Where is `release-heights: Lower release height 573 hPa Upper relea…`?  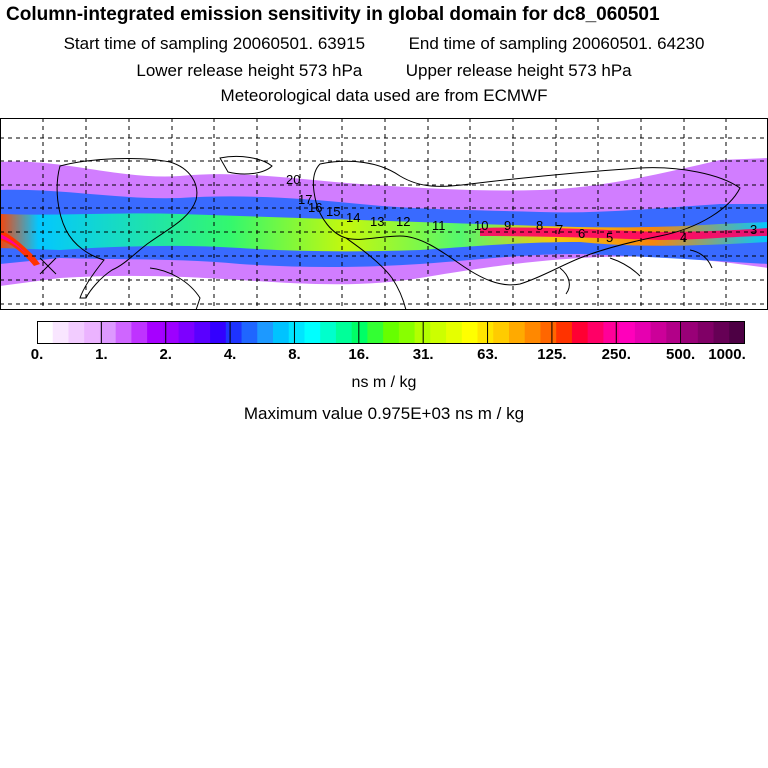 release-heights: Lower release height 573 hPa Upper relea… is located at coordinates (384, 71).